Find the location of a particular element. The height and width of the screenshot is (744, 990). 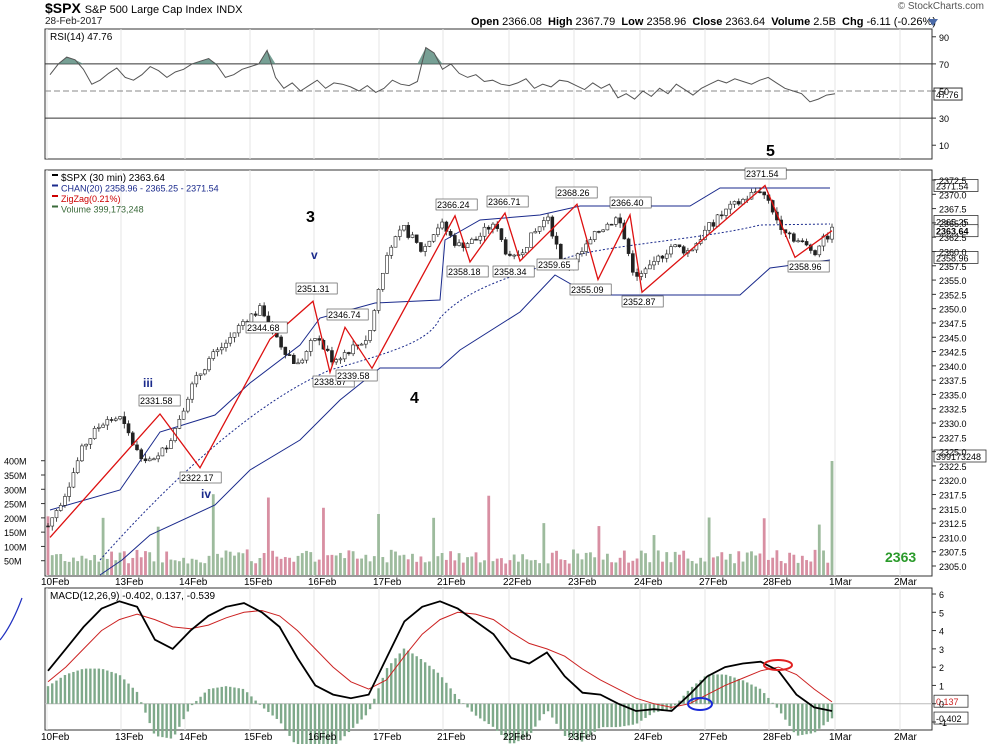

open-value: 2366.08 is located at coordinates (522, 22).